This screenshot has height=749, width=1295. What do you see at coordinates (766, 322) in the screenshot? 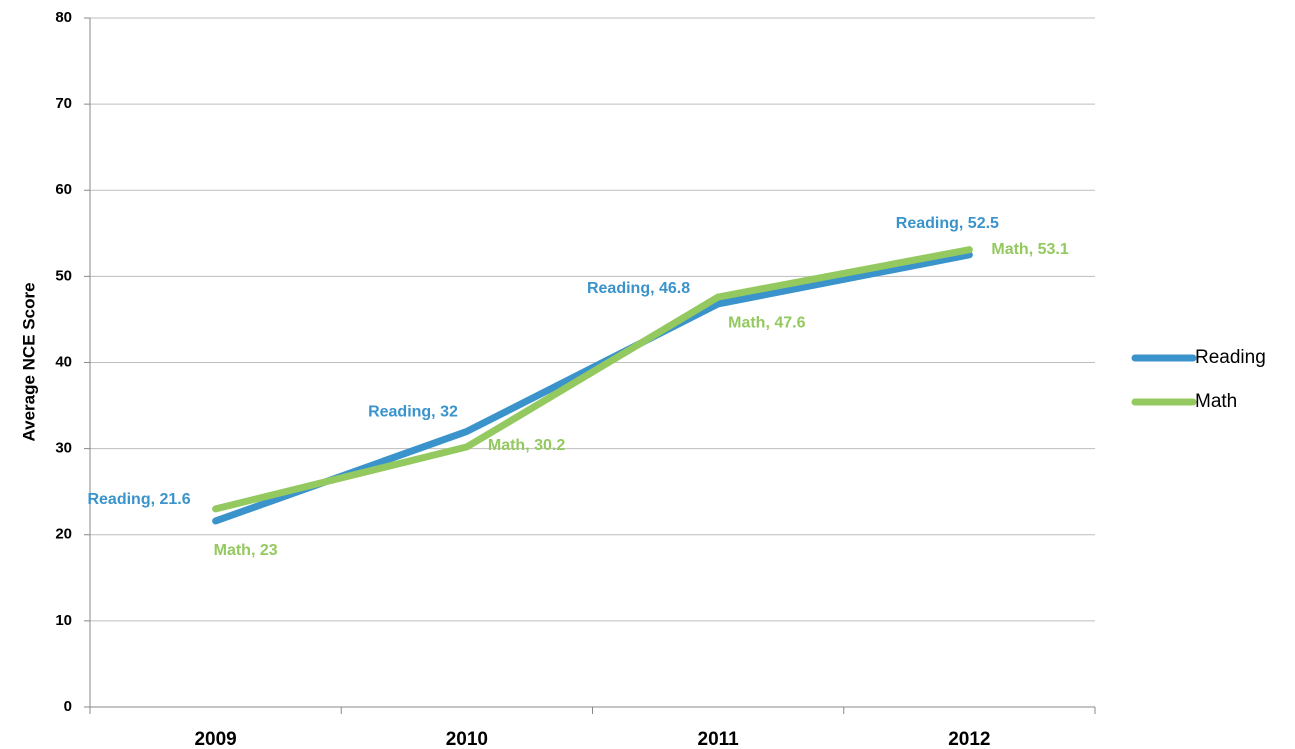
I see `data-label: Math, 47.6` at bounding box center [766, 322].